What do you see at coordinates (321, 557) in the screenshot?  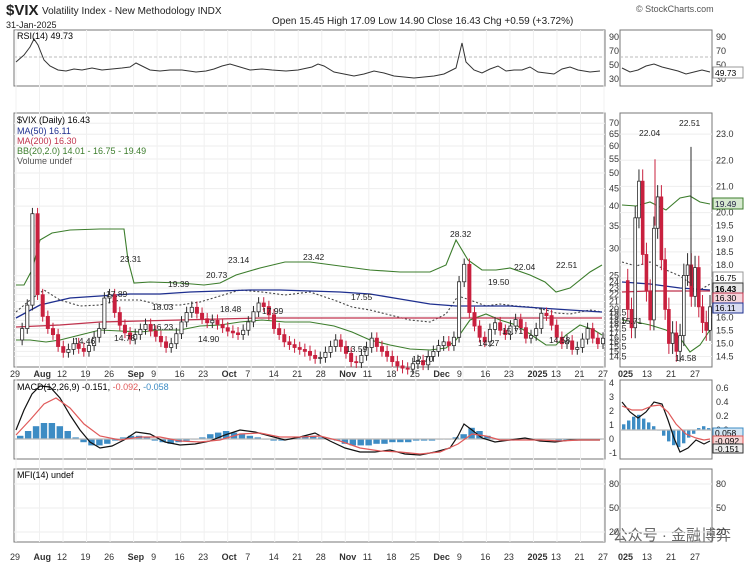 I see `bottom-x-tick: 28` at bounding box center [321, 557].